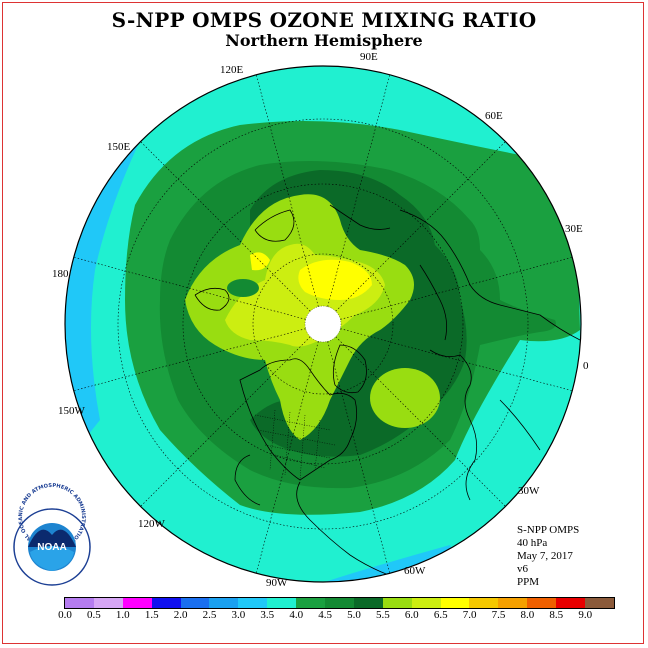 This screenshot has height=648, width=648. Describe the element at coordinates (411, 615) in the screenshot. I see `colorbar-tick-label: 6.0` at that location.